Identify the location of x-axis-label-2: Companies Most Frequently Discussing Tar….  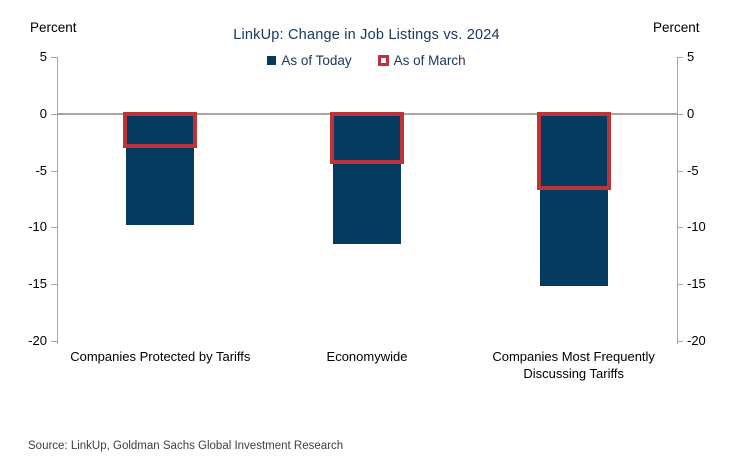
(573, 365).